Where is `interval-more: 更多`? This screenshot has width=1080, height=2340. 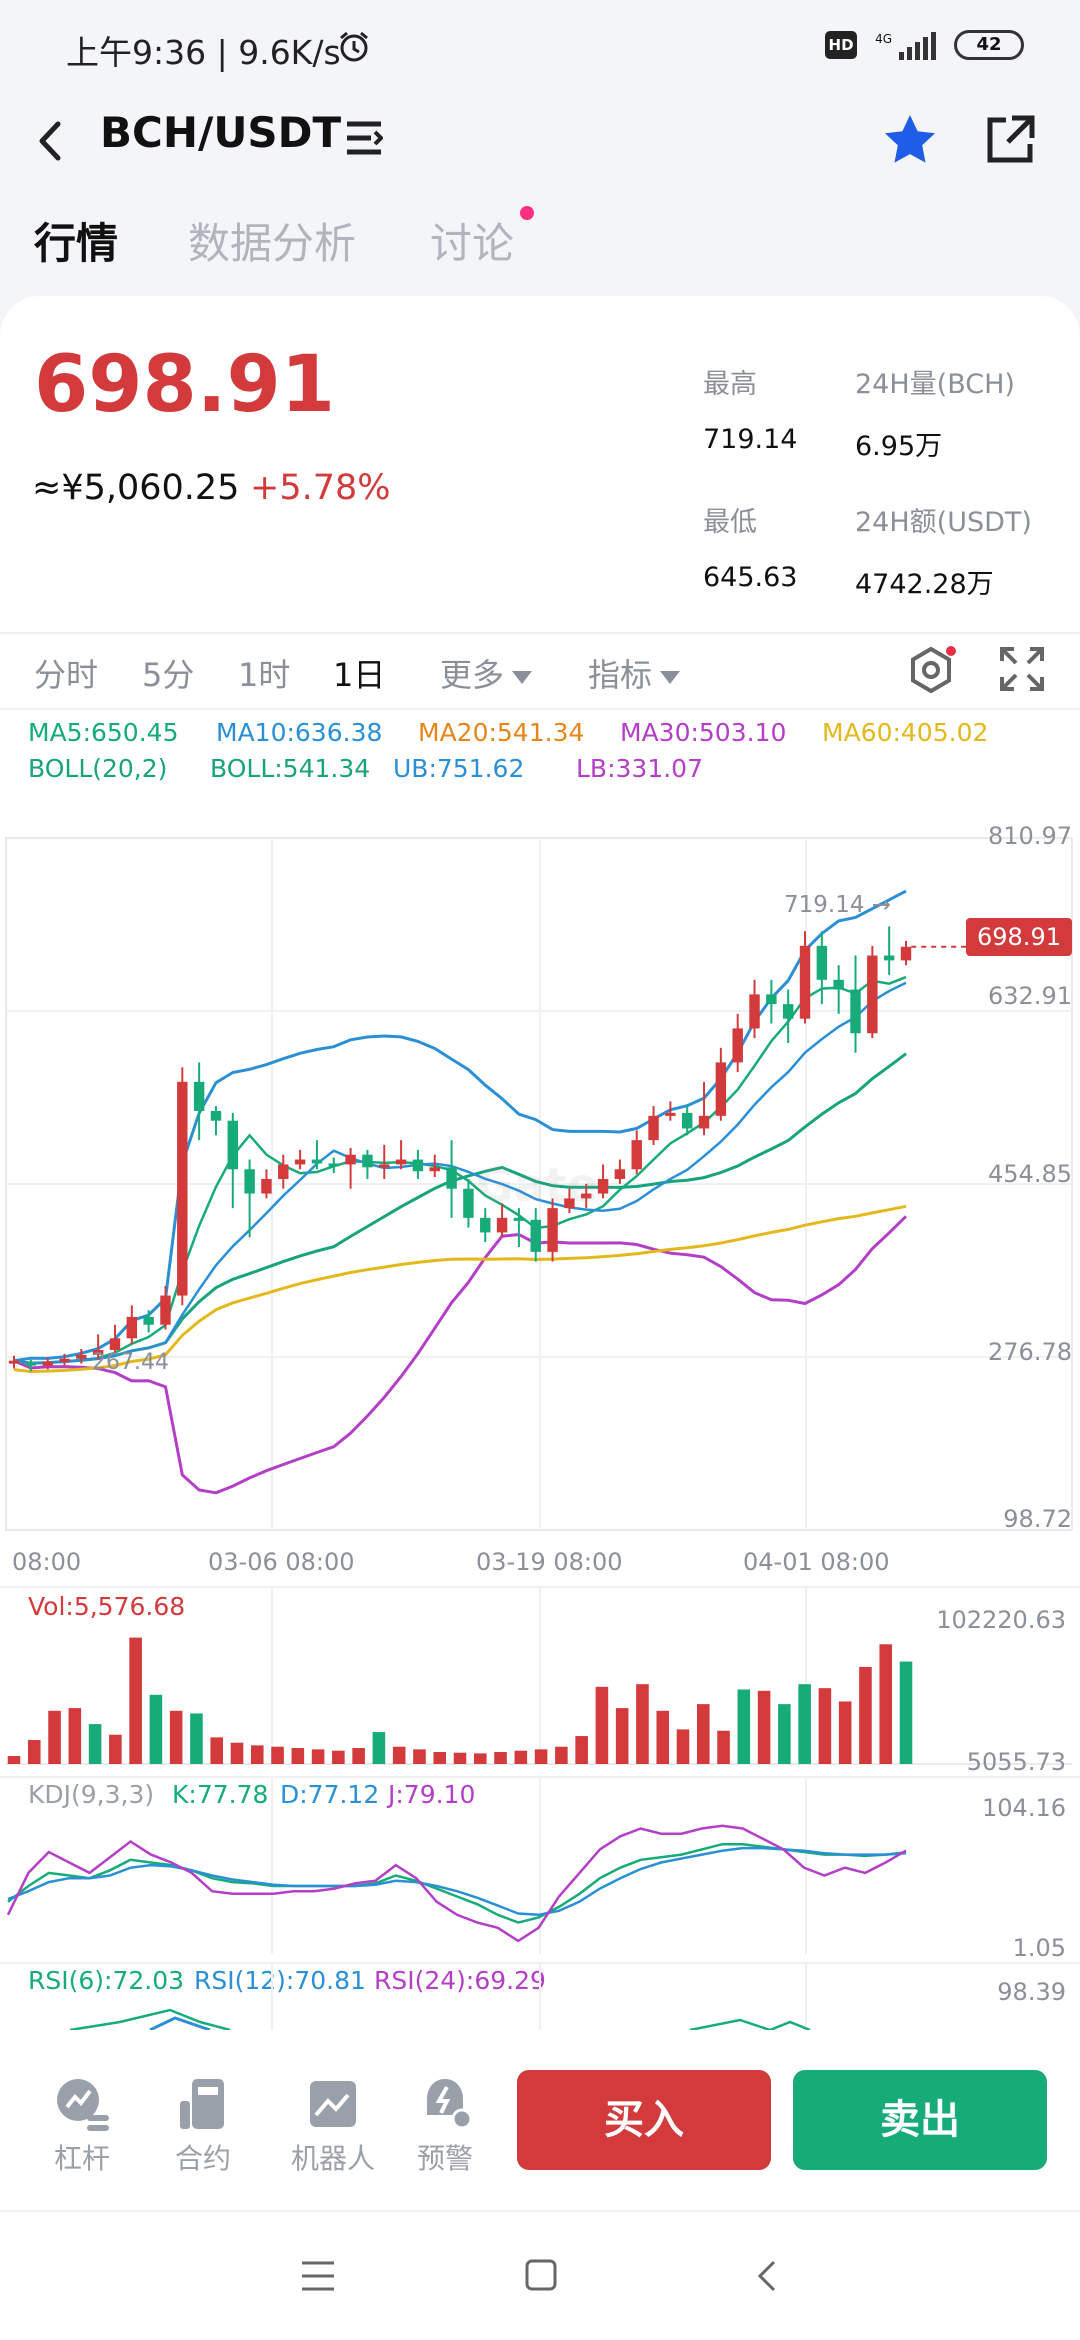 interval-more: 更多 is located at coordinates (486, 673).